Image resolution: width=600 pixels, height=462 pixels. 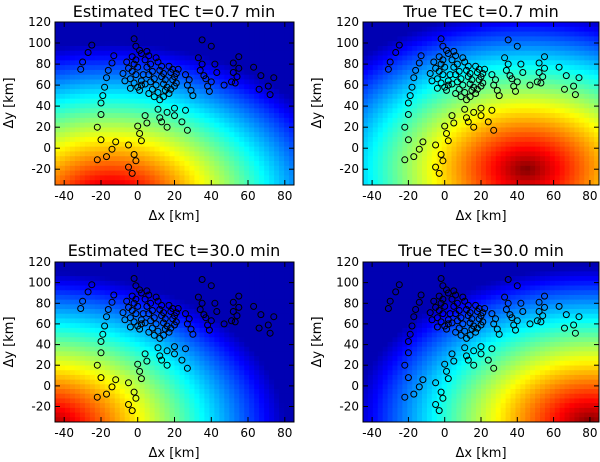 I want to click on y-axis-label: Δy [km], so click(x=9, y=102).